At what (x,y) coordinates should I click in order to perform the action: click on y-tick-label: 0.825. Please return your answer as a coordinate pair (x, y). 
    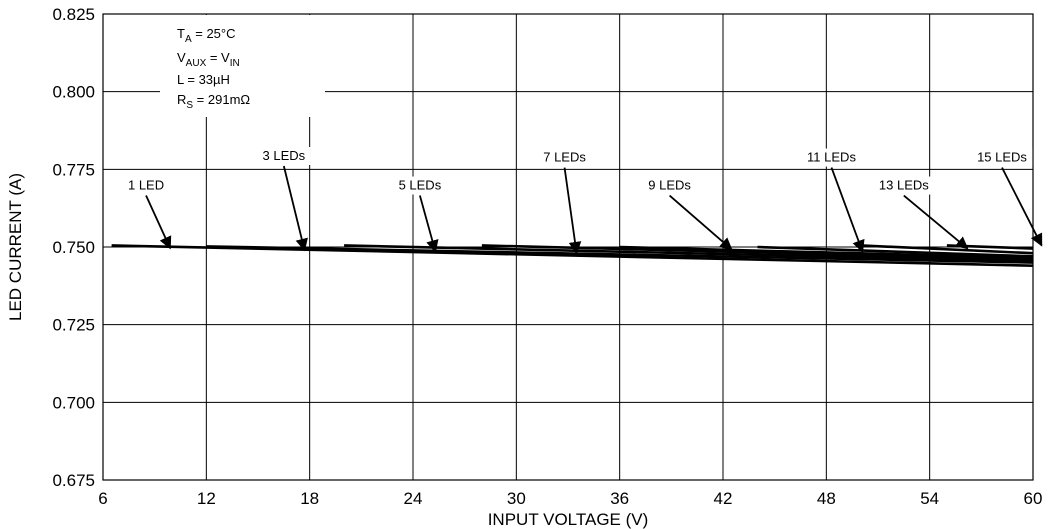
    Looking at the image, I should click on (73, 14).